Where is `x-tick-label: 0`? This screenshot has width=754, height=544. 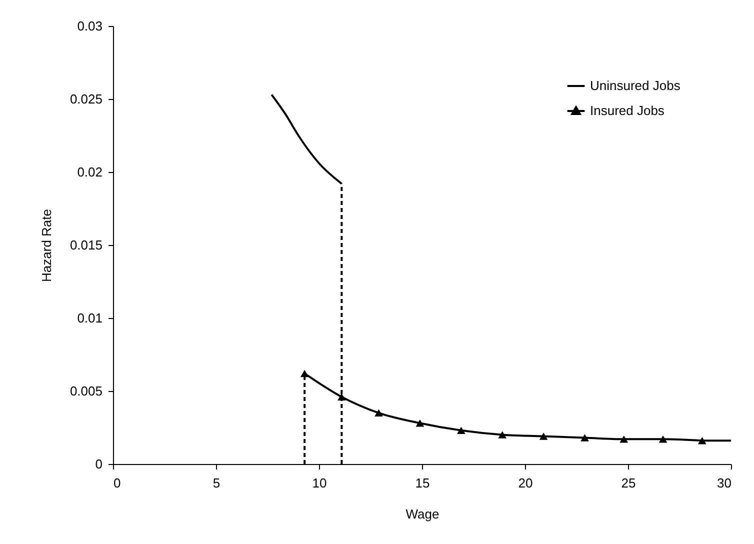 x-tick-label: 0 is located at coordinates (117, 483).